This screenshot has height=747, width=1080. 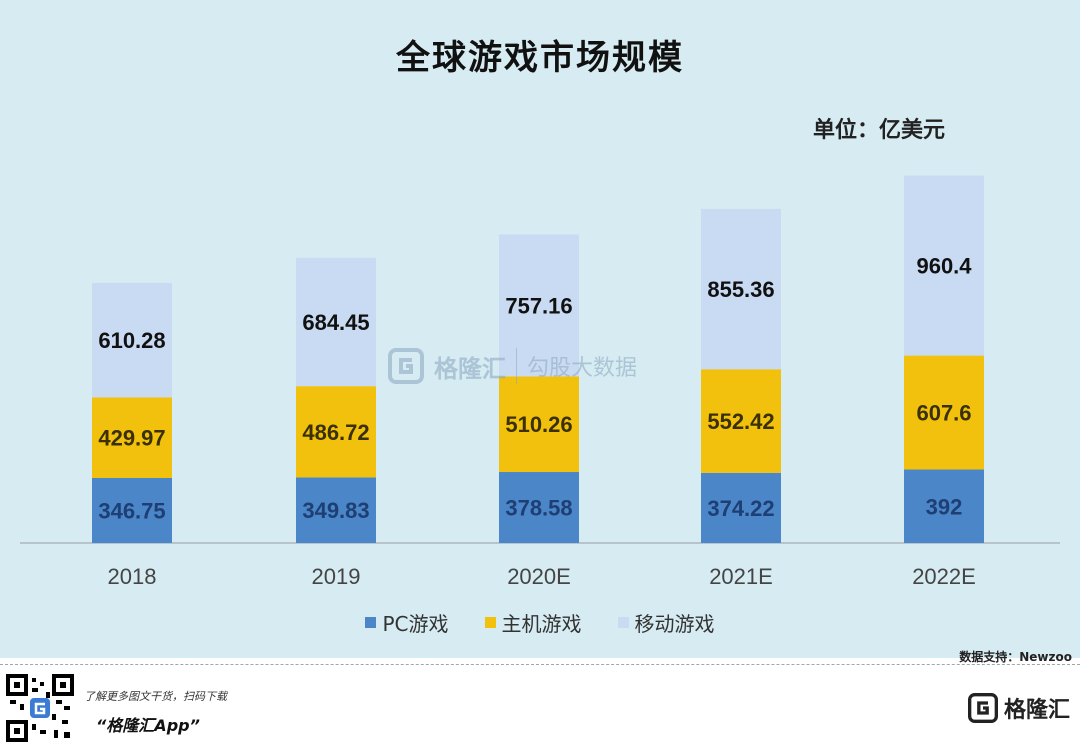 I want to click on bar-pc-2018, so click(x=132, y=510).